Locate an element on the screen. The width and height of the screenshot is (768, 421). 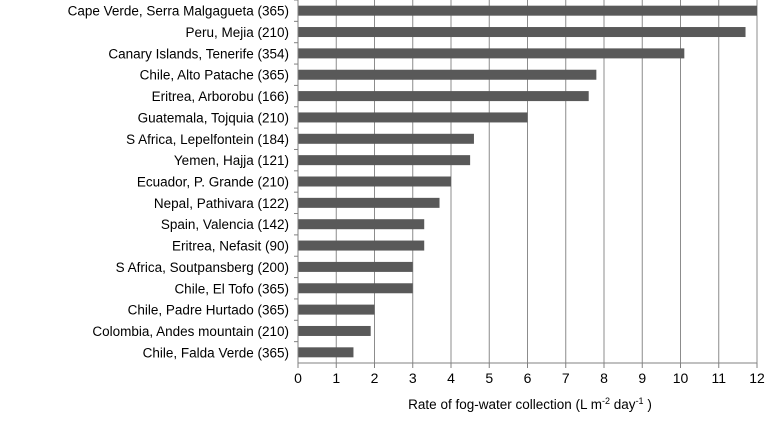
category-label-17: Chile, Falda Verde (365) is located at coordinates (216, 352).